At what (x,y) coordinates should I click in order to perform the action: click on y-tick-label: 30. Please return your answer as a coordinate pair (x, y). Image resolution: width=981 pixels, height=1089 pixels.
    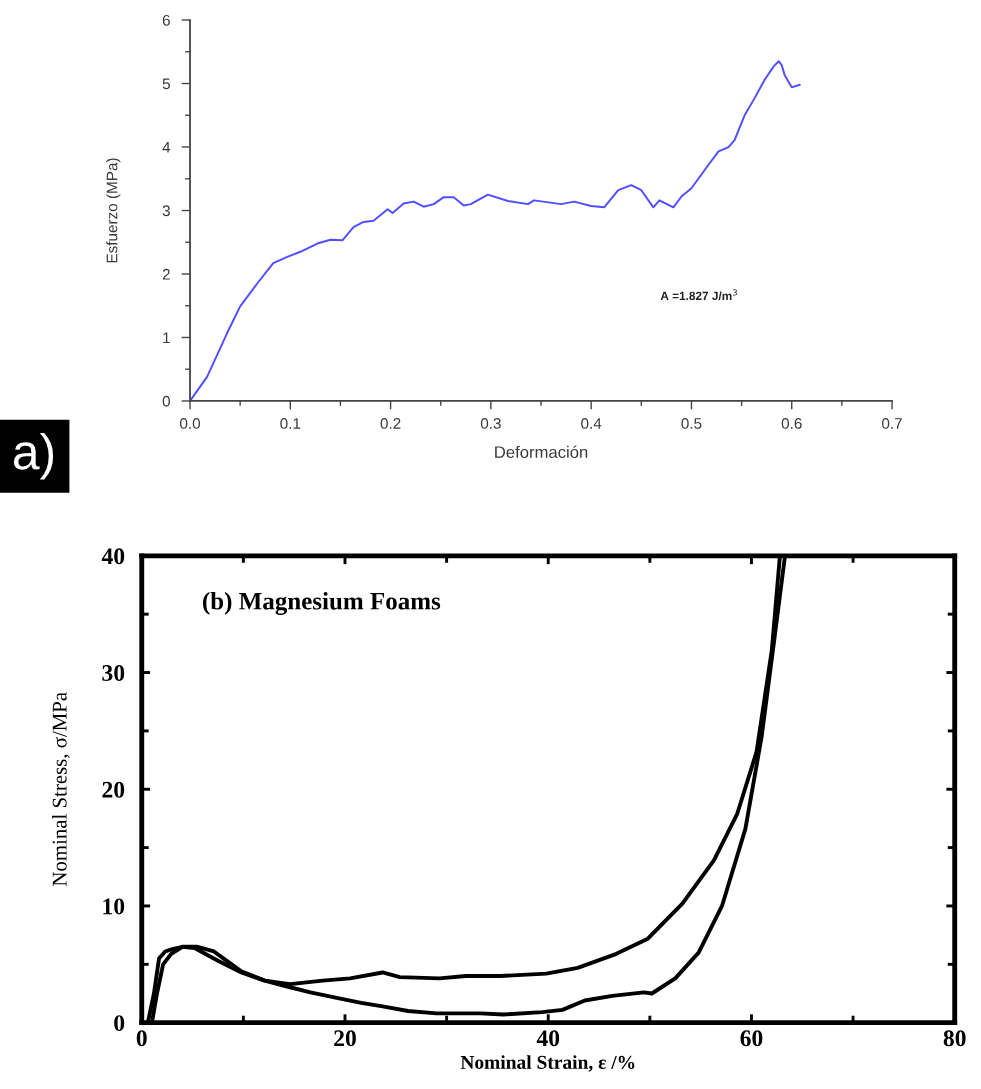
    Looking at the image, I should click on (113, 673).